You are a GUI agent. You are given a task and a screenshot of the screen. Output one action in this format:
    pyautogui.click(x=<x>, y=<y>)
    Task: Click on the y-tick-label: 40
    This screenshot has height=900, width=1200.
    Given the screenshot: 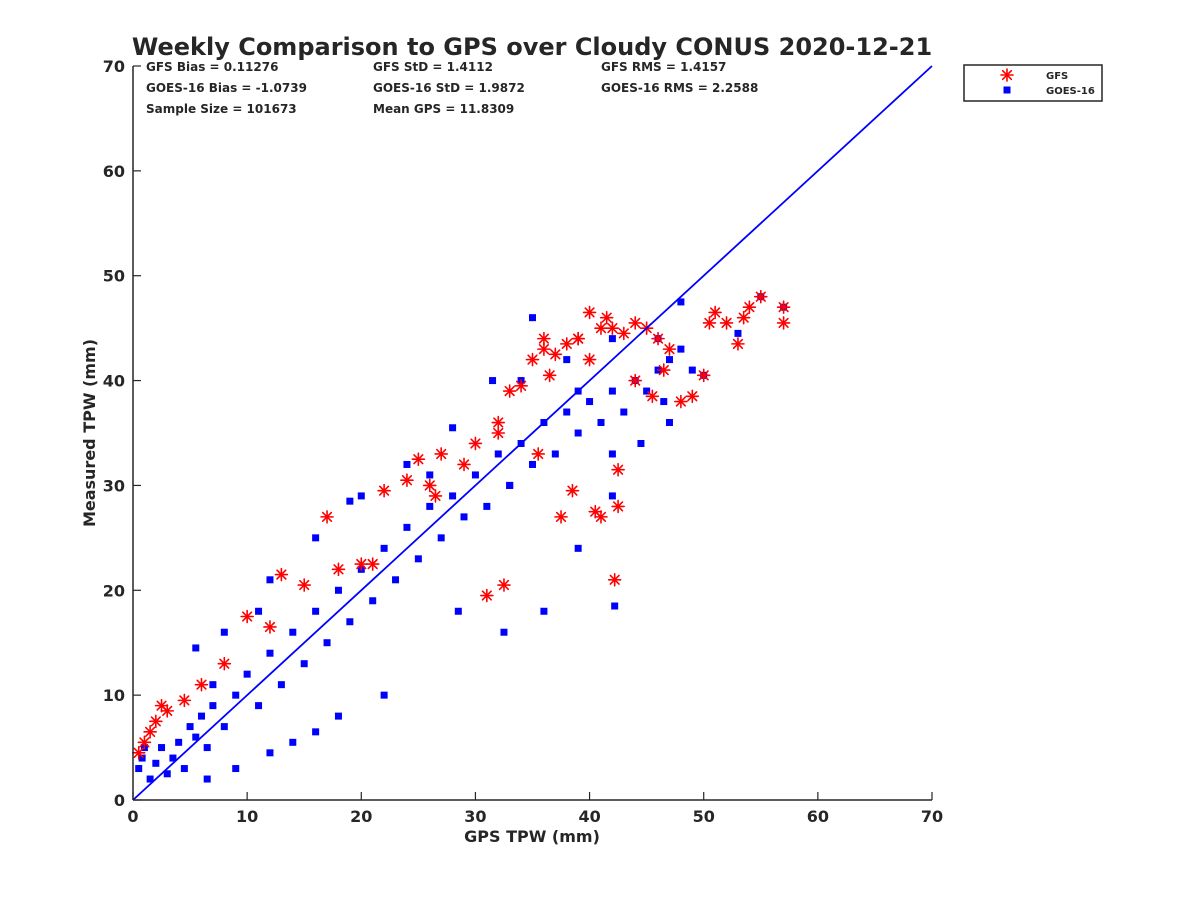 What is the action you would take?
    pyautogui.click(x=114, y=381)
    